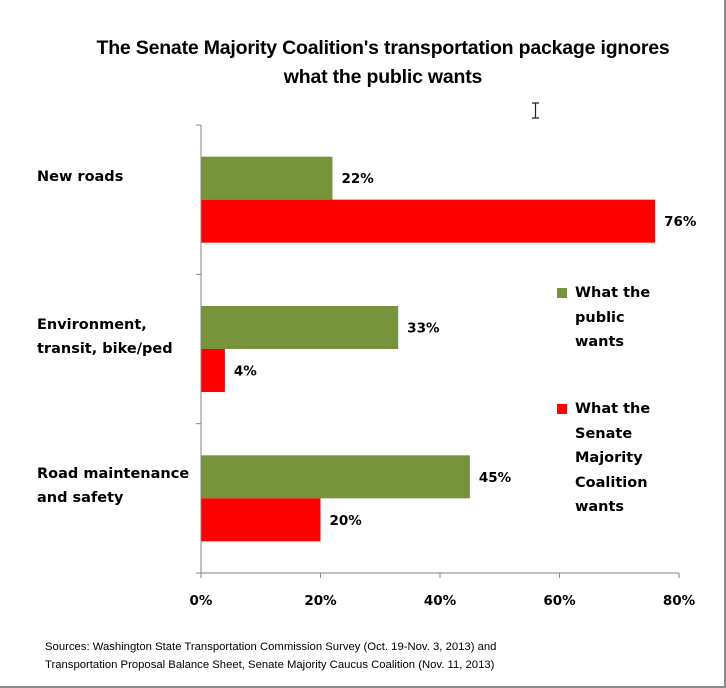 The width and height of the screenshot is (726, 688). Describe the element at coordinates (245, 372) in the screenshot. I see `data-label: 4%` at that location.